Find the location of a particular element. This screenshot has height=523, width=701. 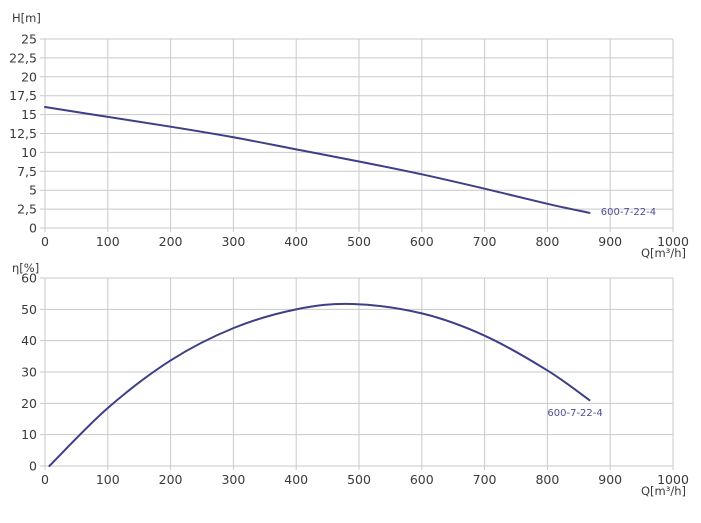

y-tick-label: 7,5 is located at coordinates (27, 171).